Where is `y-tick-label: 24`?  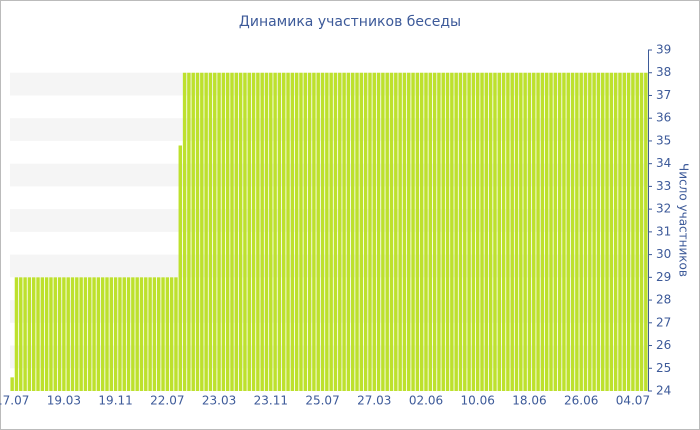 y-tick-label: 24 is located at coordinates (663, 391).